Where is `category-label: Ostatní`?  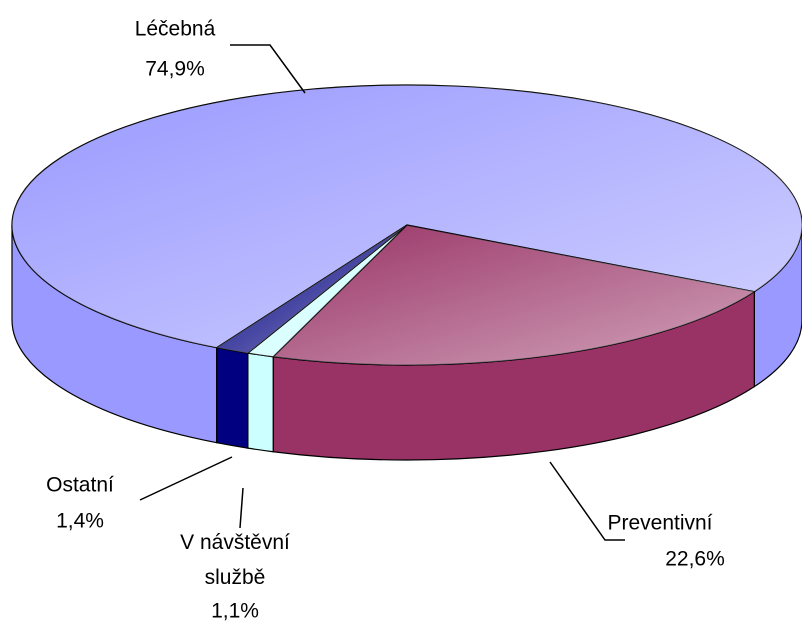
category-label: Ostatní is located at coordinates (80, 485).